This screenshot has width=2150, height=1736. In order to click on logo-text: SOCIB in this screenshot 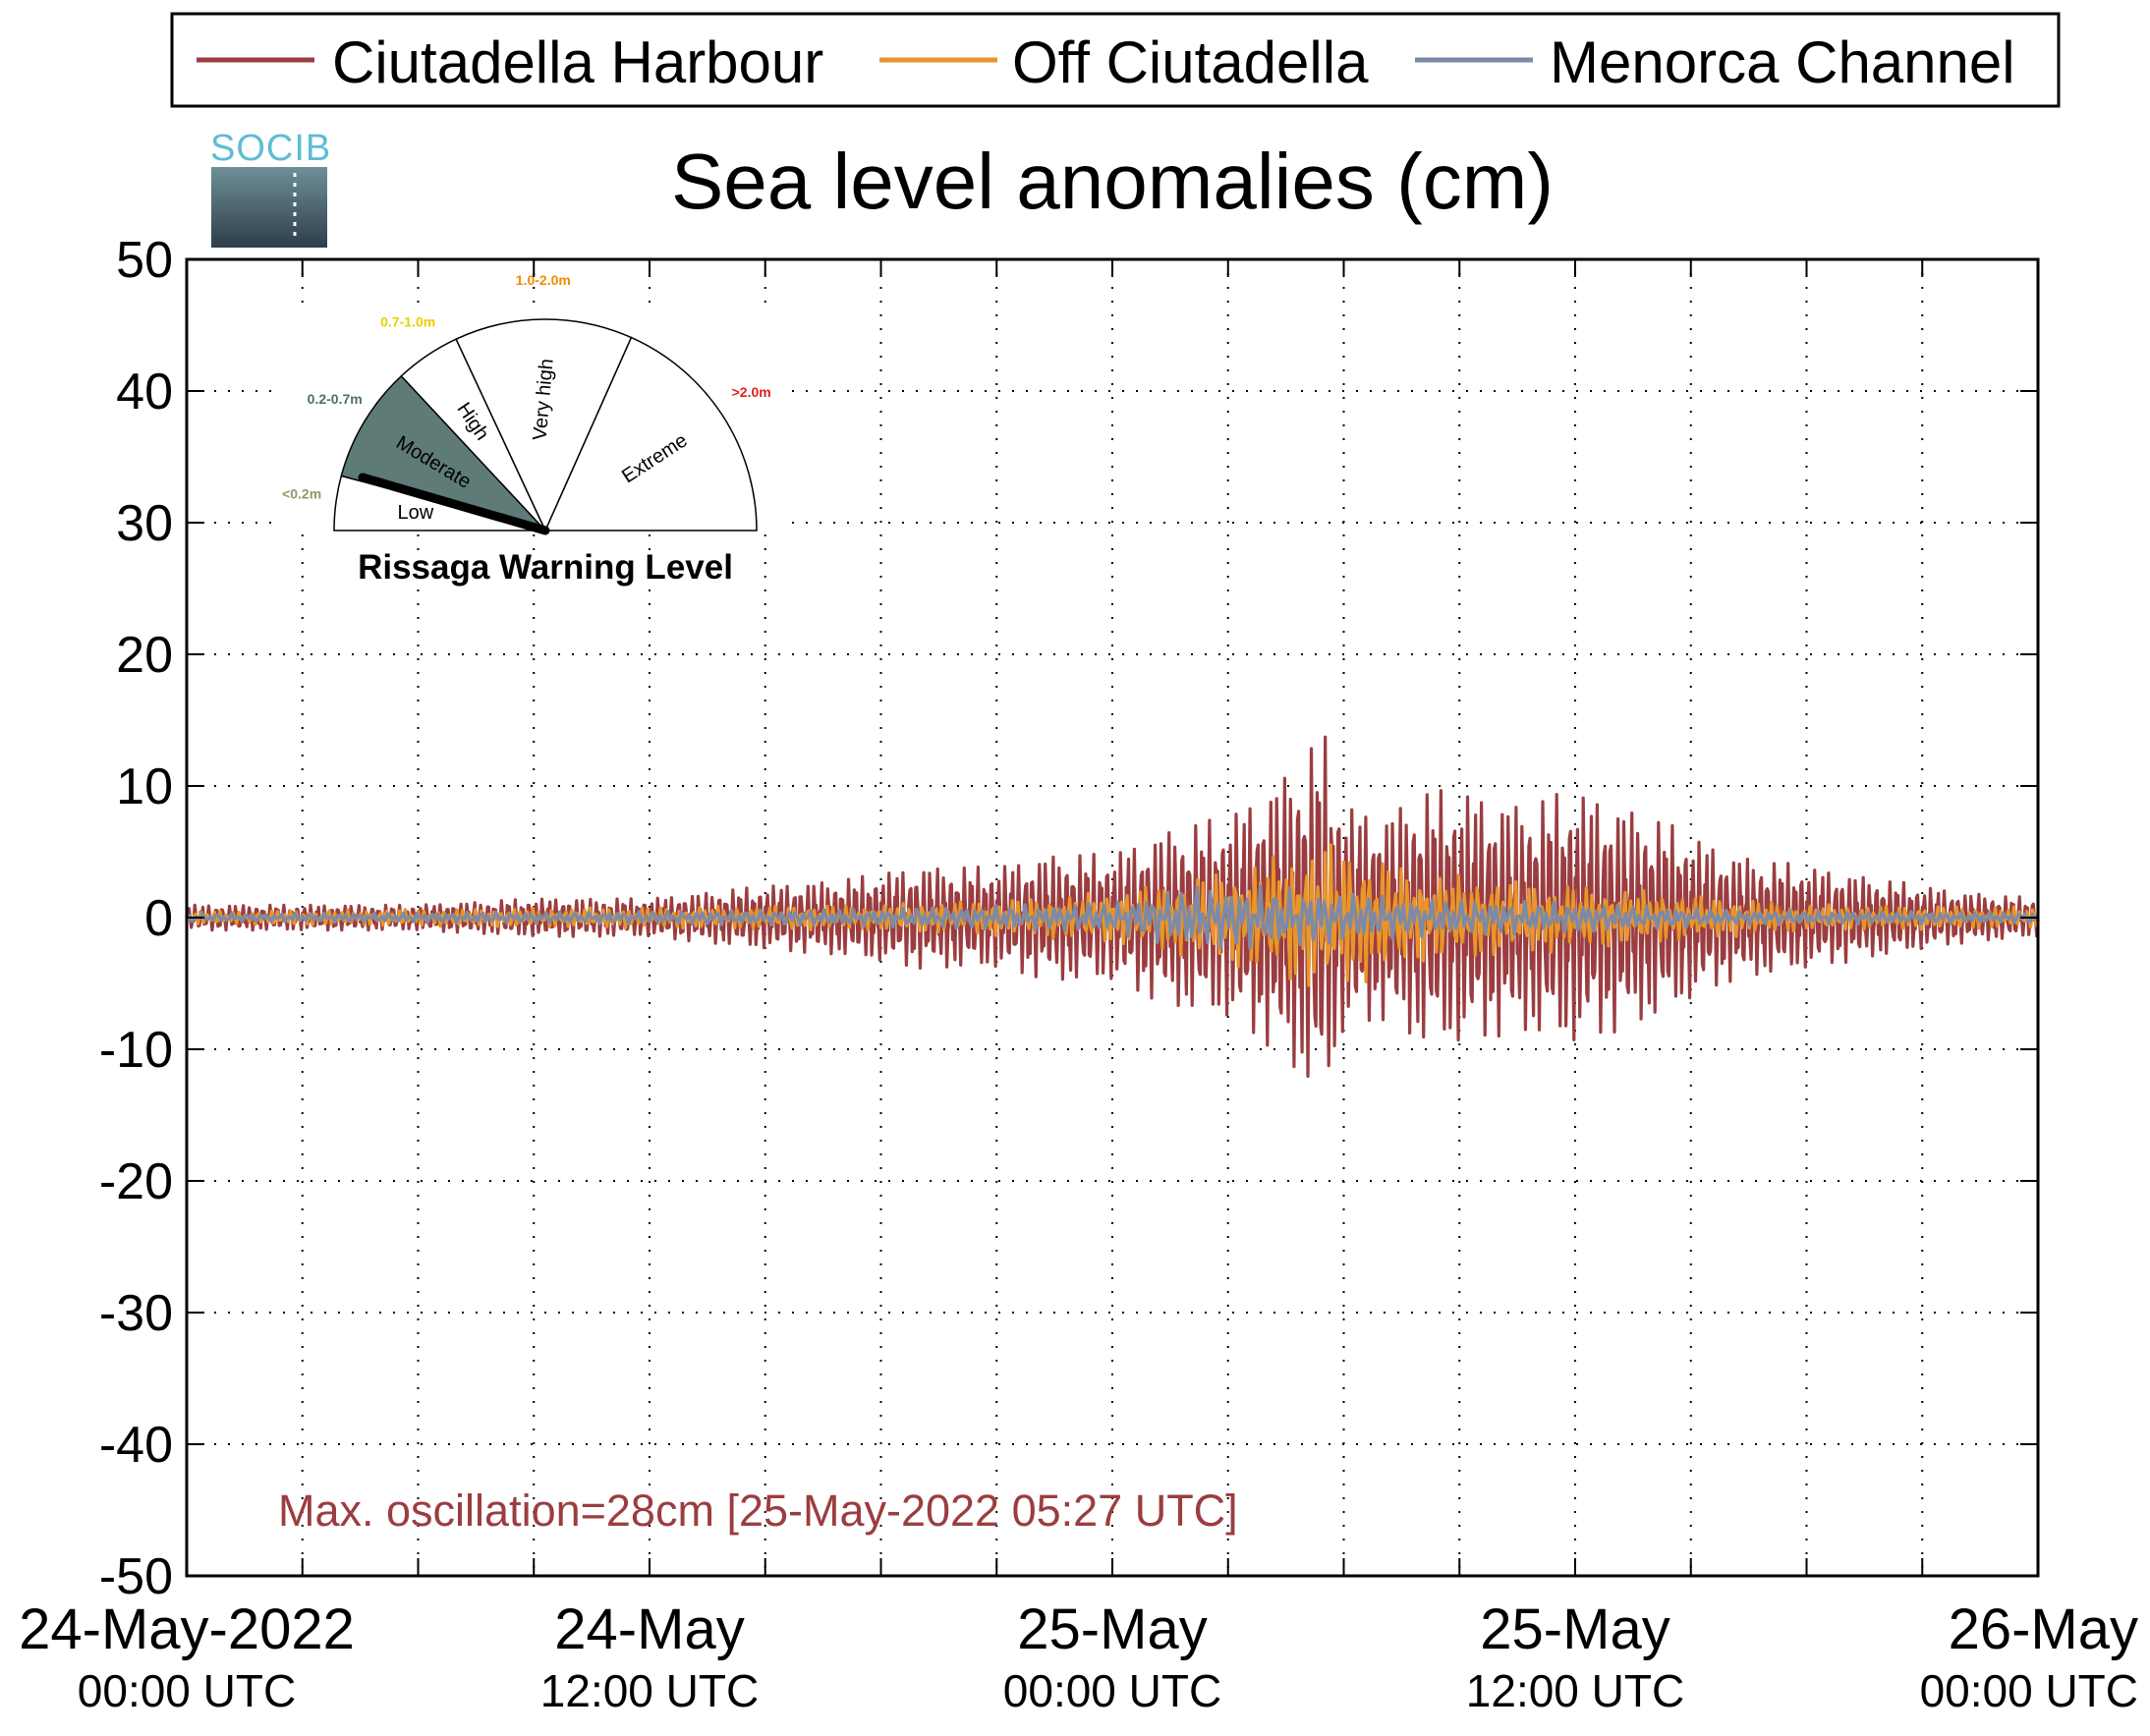, I will do `click(270, 148)`.